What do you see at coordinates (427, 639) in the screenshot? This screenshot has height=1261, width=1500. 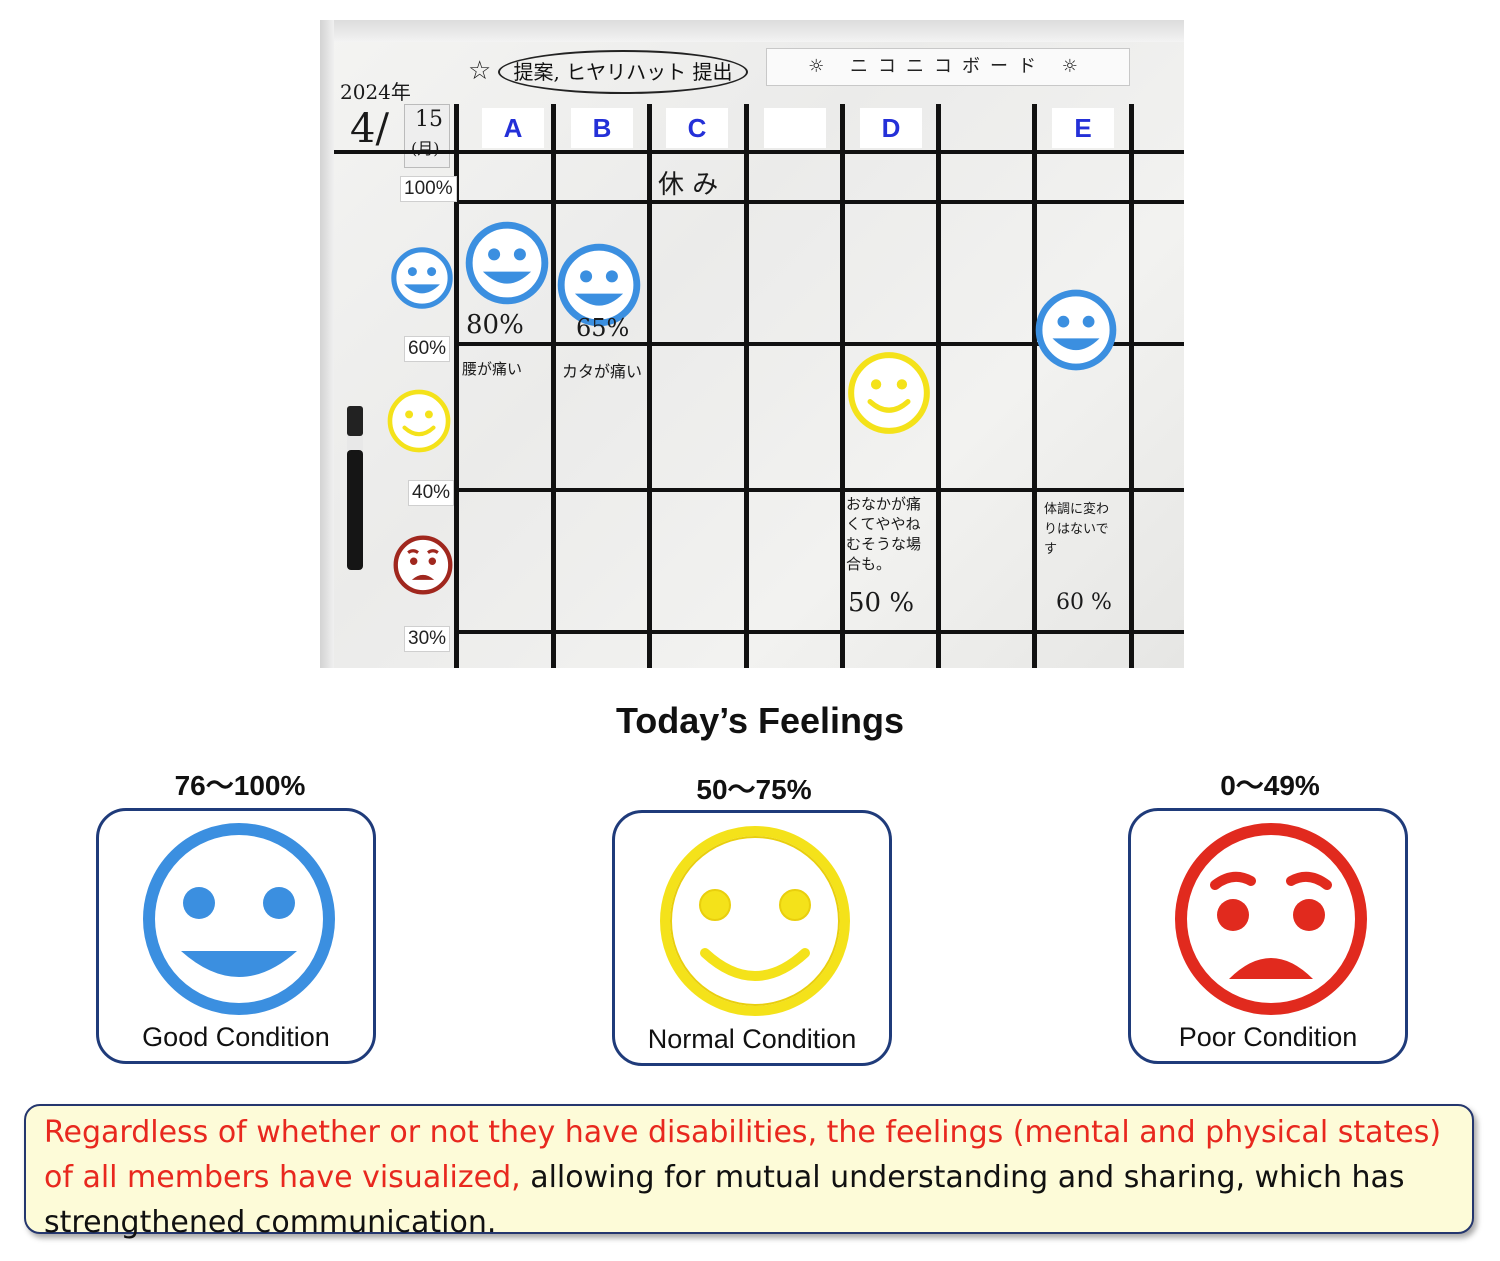 I see `percent-tag-30: 30%` at bounding box center [427, 639].